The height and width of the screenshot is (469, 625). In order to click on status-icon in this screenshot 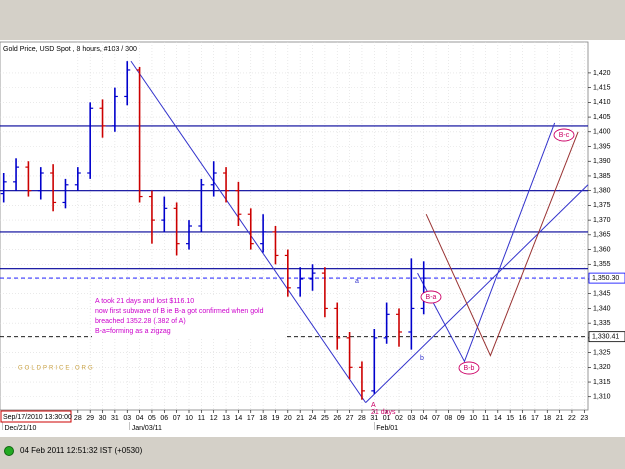, I will do `click(9, 451)`.